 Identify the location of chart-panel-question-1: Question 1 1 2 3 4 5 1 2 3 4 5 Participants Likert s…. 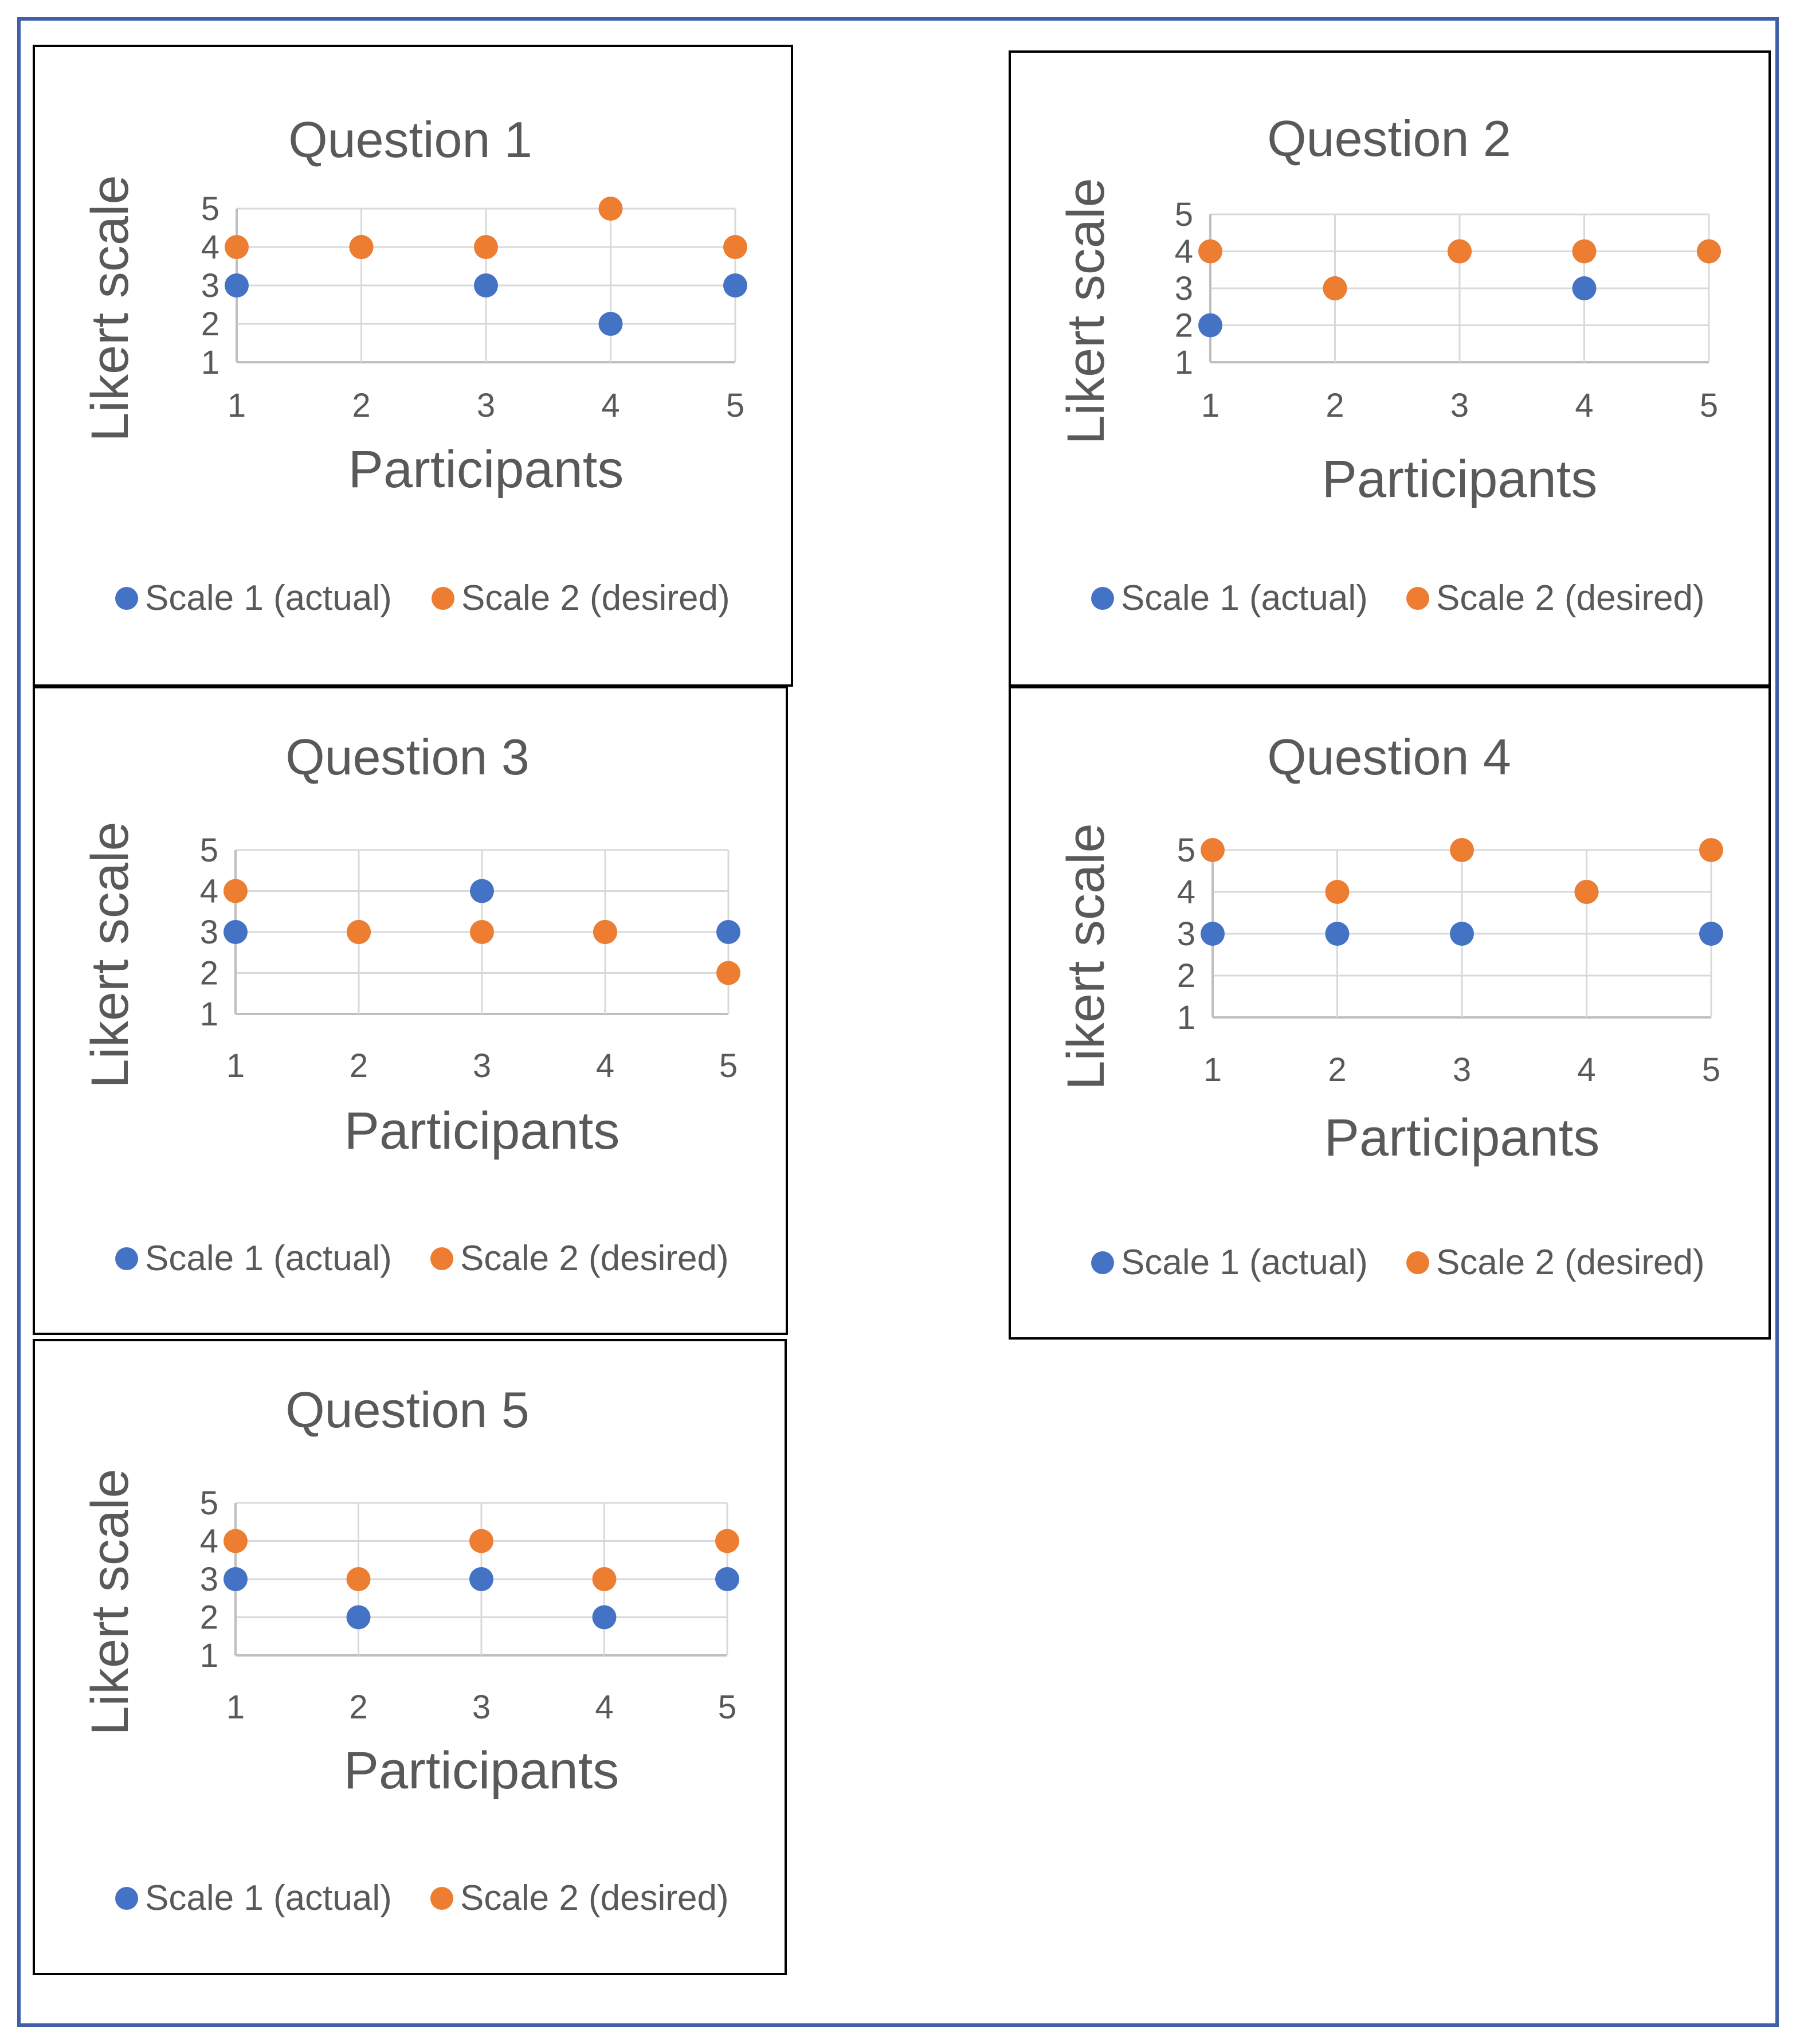
(413, 366).